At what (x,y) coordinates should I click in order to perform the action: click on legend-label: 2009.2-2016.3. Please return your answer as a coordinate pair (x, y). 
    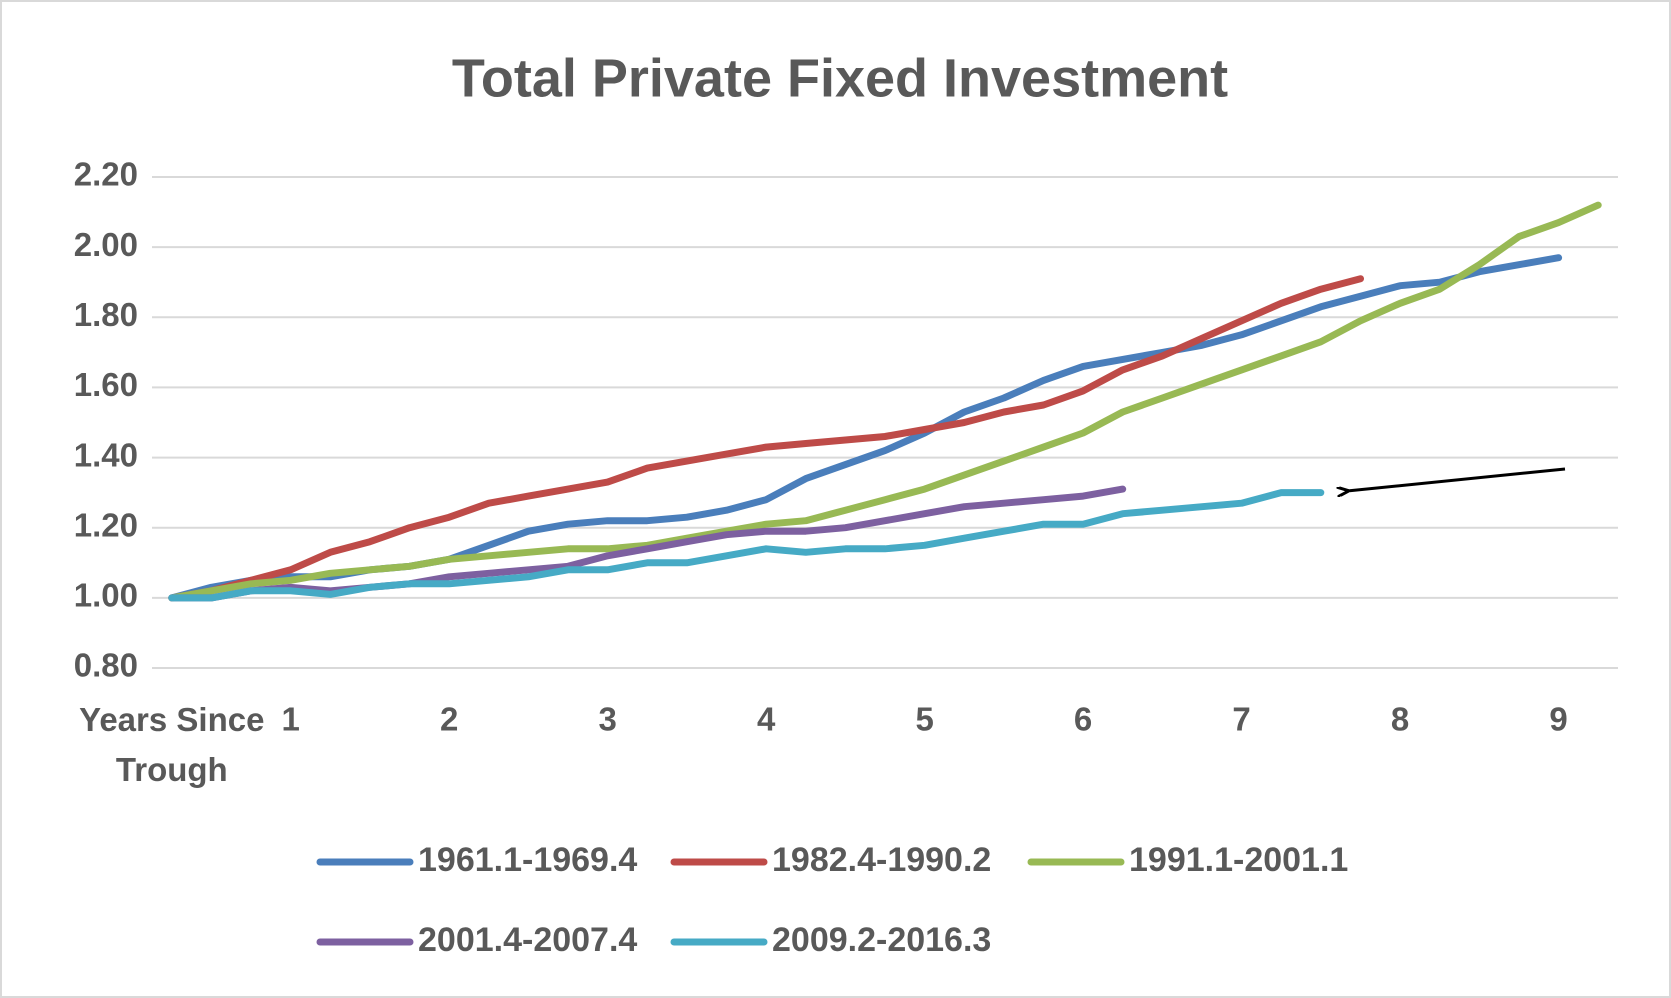
    Looking at the image, I should click on (881, 940).